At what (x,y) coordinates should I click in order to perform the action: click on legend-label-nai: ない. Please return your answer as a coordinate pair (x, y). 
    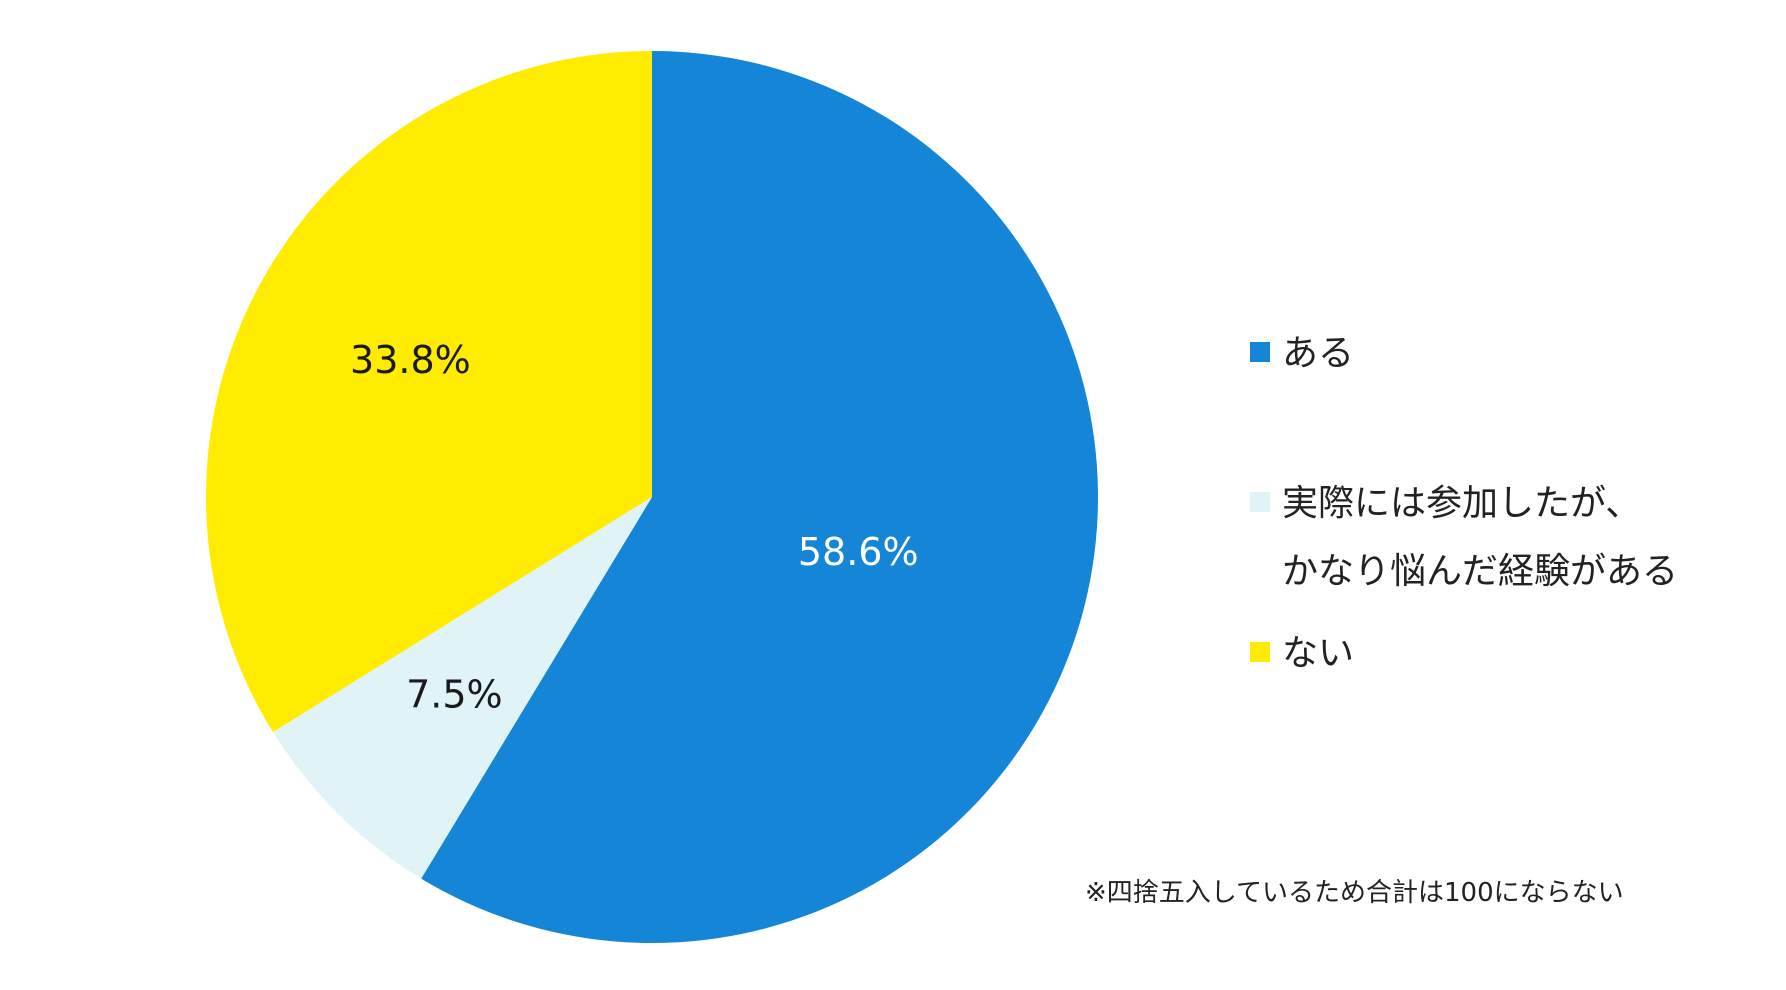
    Looking at the image, I should click on (1318, 653).